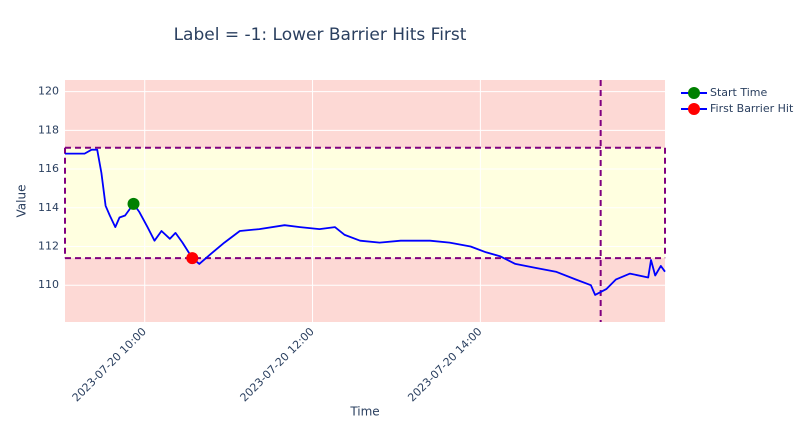  I want to click on y-axis-label: Value, so click(22, 201).